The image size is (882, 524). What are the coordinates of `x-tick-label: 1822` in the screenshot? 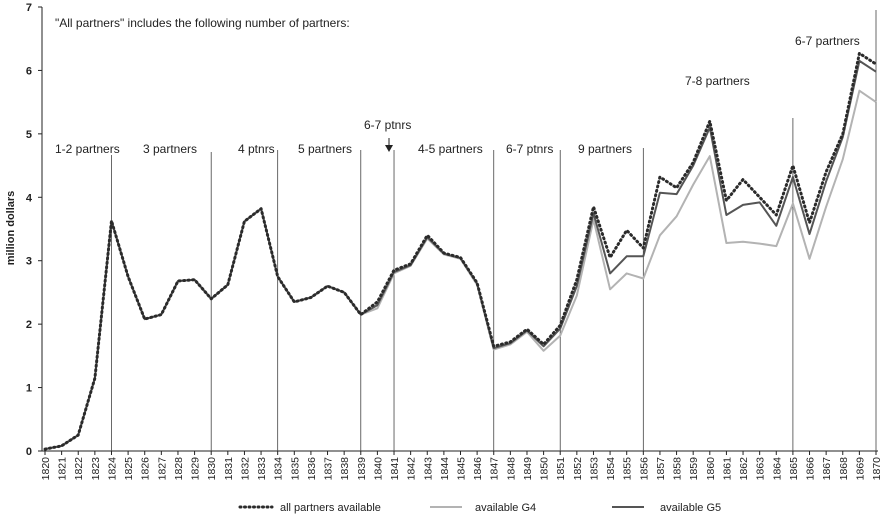 It's located at (79, 469).